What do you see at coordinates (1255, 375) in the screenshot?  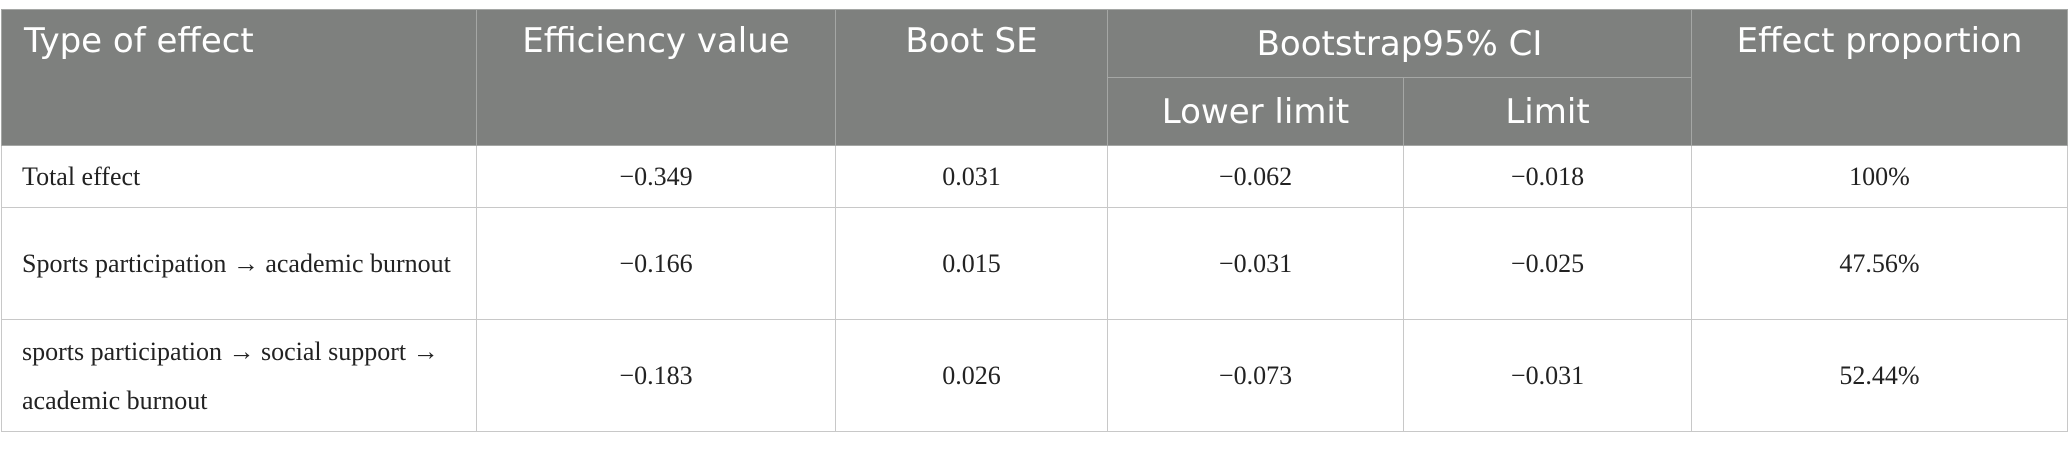 I see `cell-lower-limit: −0.073` at bounding box center [1255, 375].